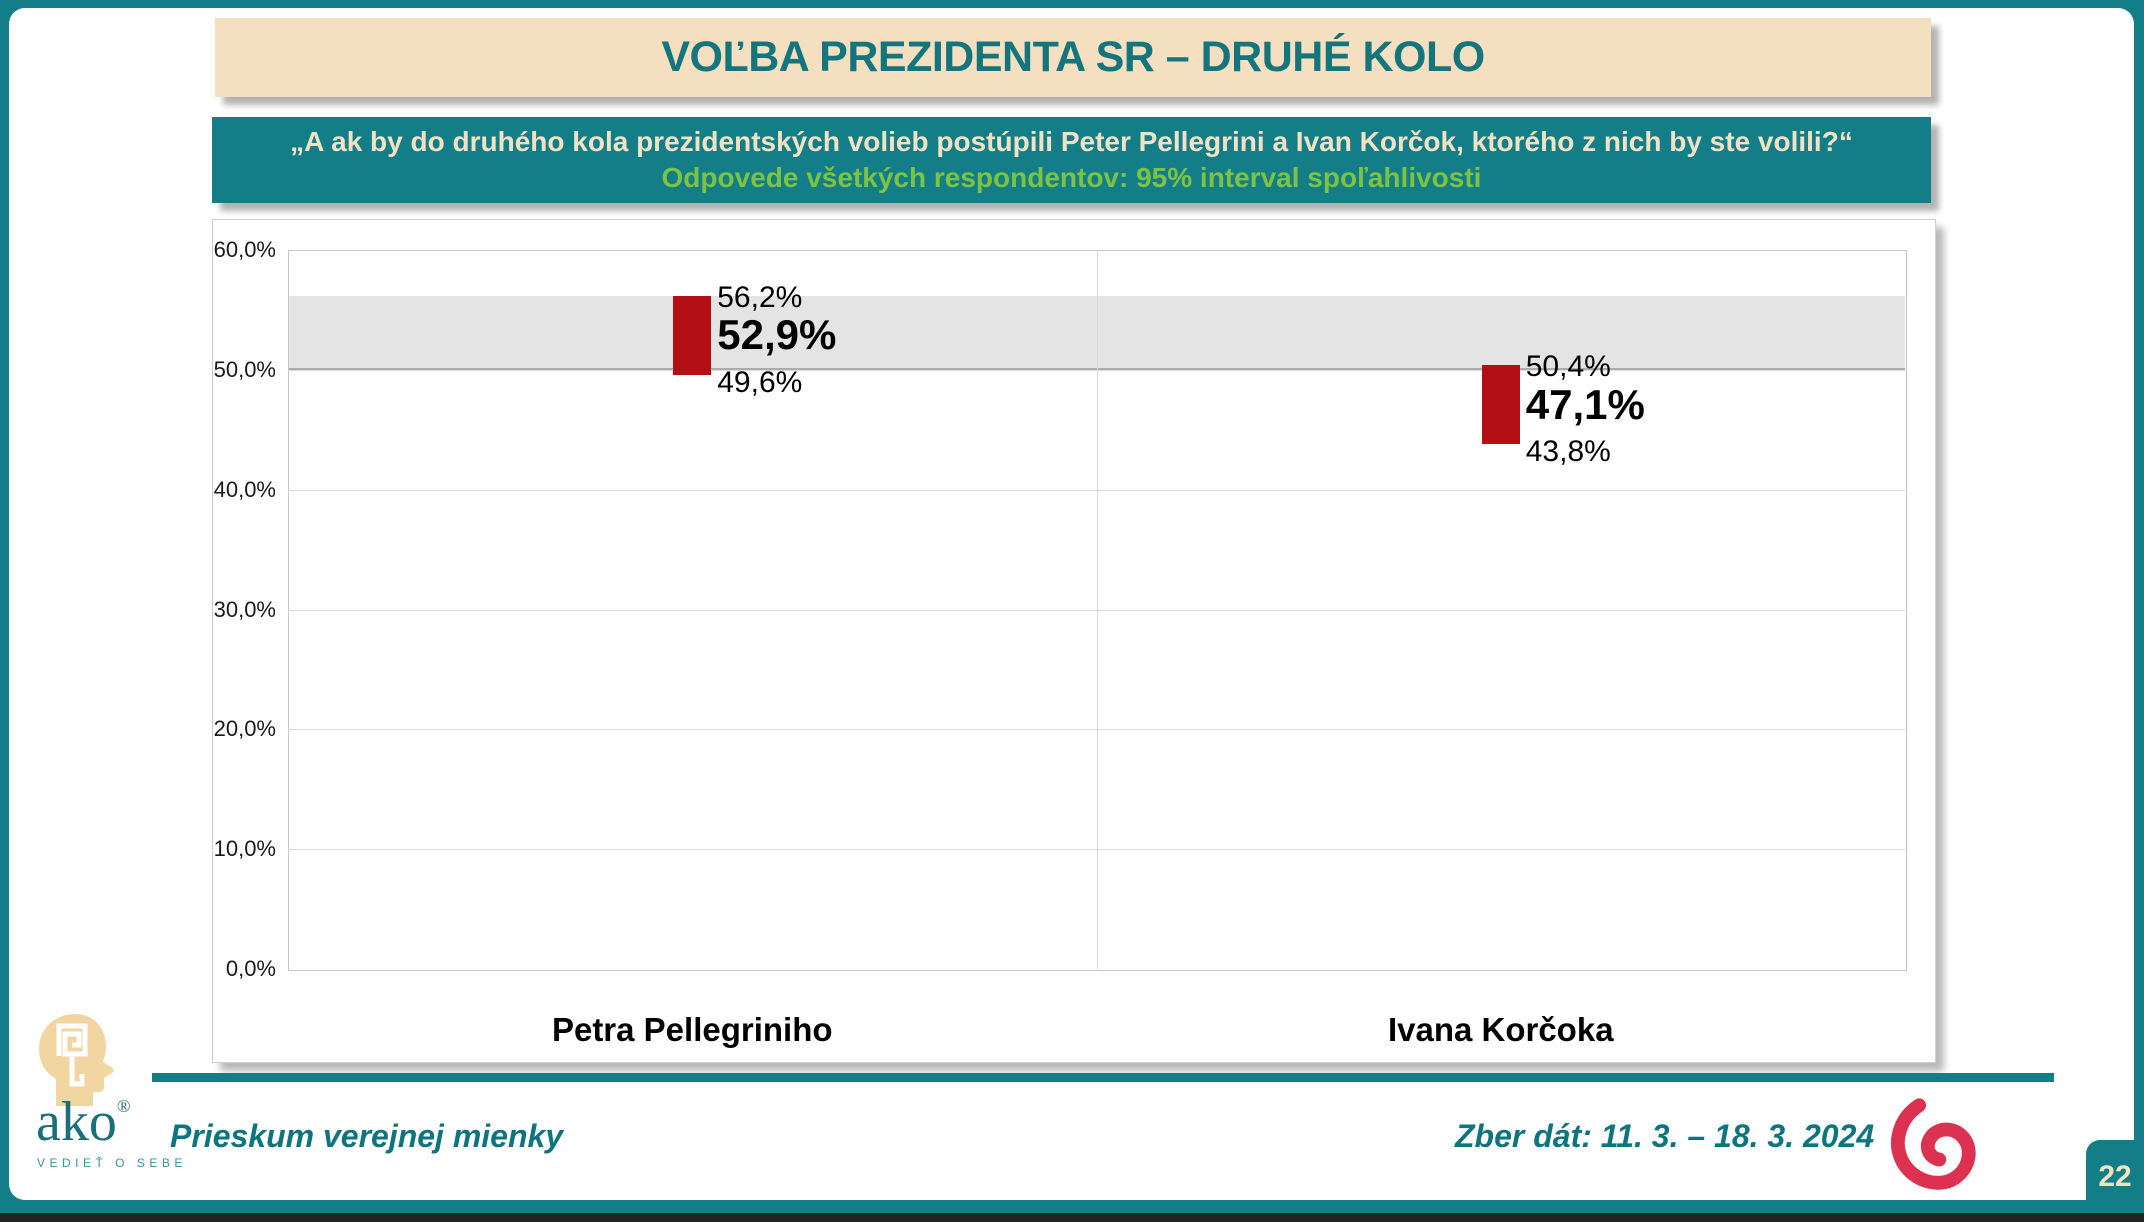 Image resolution: width=2144 pixels, height=1222 pixels. What do you see at coordinates (1585, 404) in the screenshot?
I see `point-estimate-label: 47,1%` at bounding box center [1585, 404].